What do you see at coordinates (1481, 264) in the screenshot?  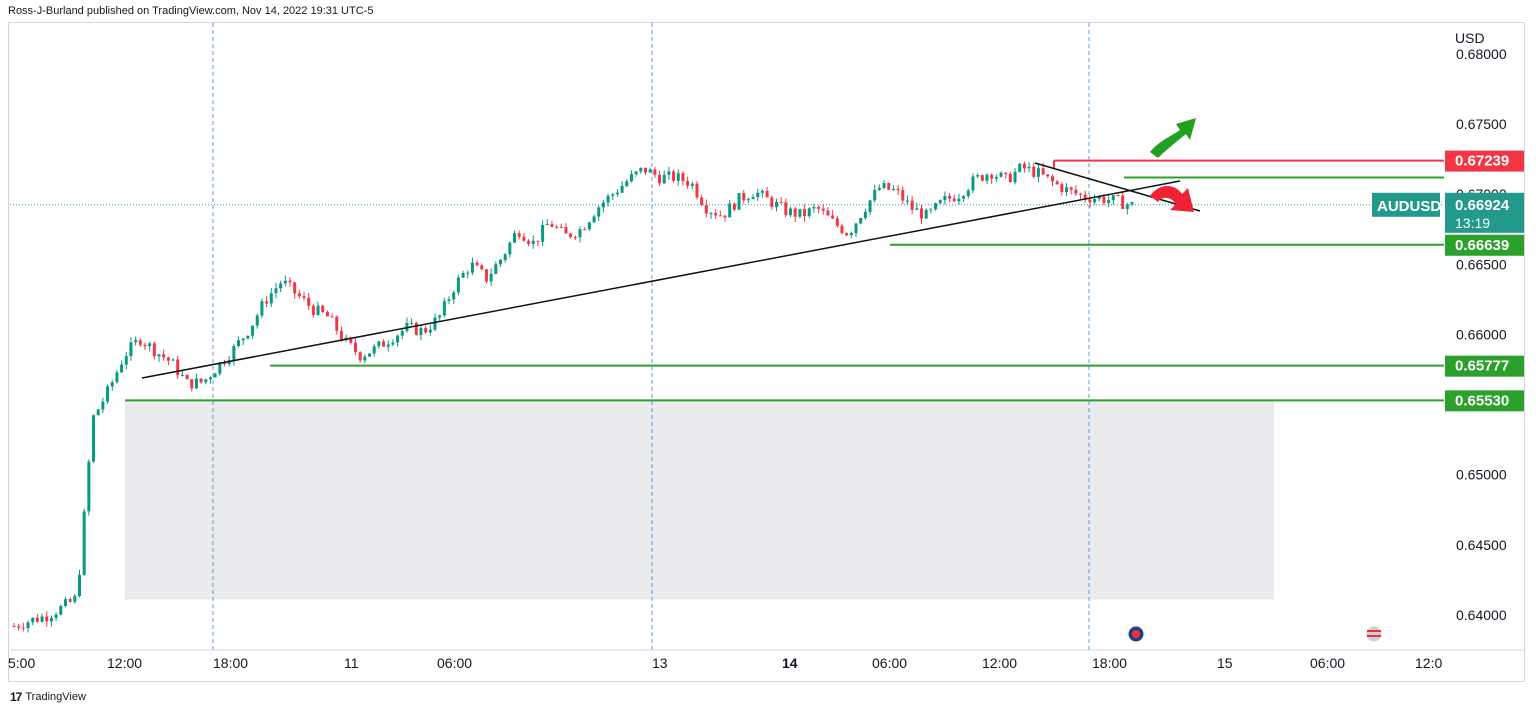 I see `y-tick-label: 0.66500` at bounding box center [1481, 264].